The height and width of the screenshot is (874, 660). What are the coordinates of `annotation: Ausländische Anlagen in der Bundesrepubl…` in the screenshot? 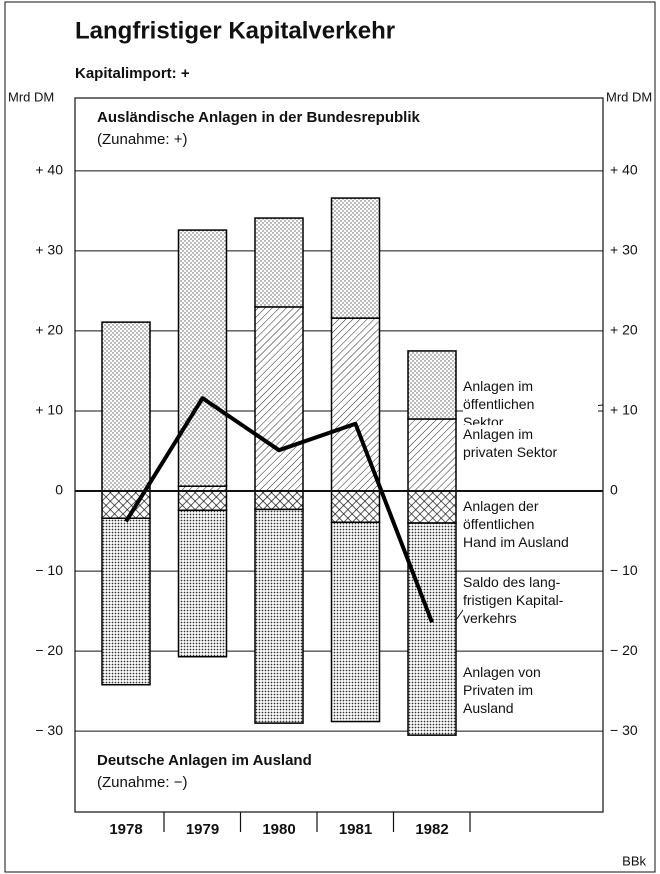 It's located at (258, 117).